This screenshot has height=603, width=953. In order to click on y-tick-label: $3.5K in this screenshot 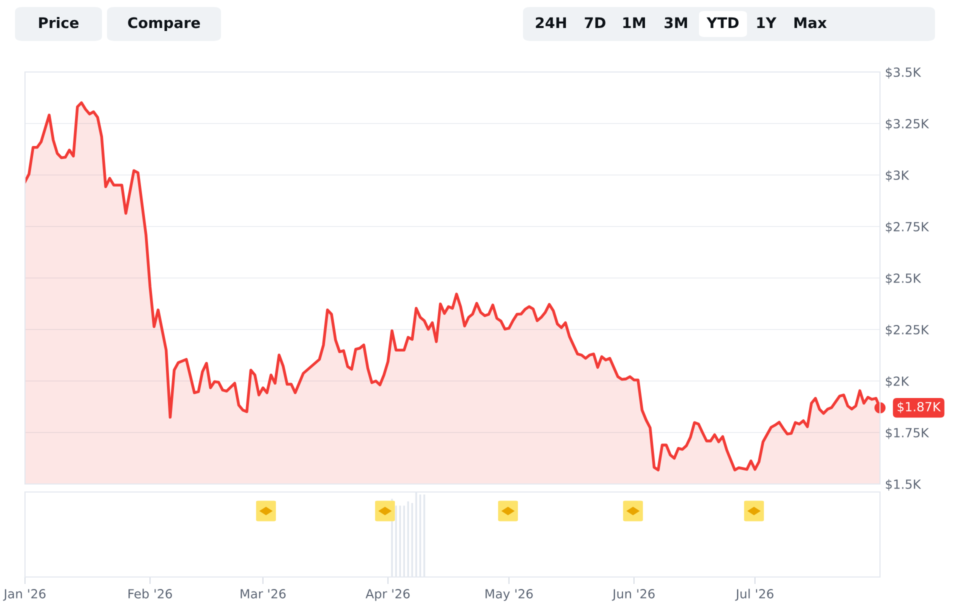, I will do `click(904, 73)`.